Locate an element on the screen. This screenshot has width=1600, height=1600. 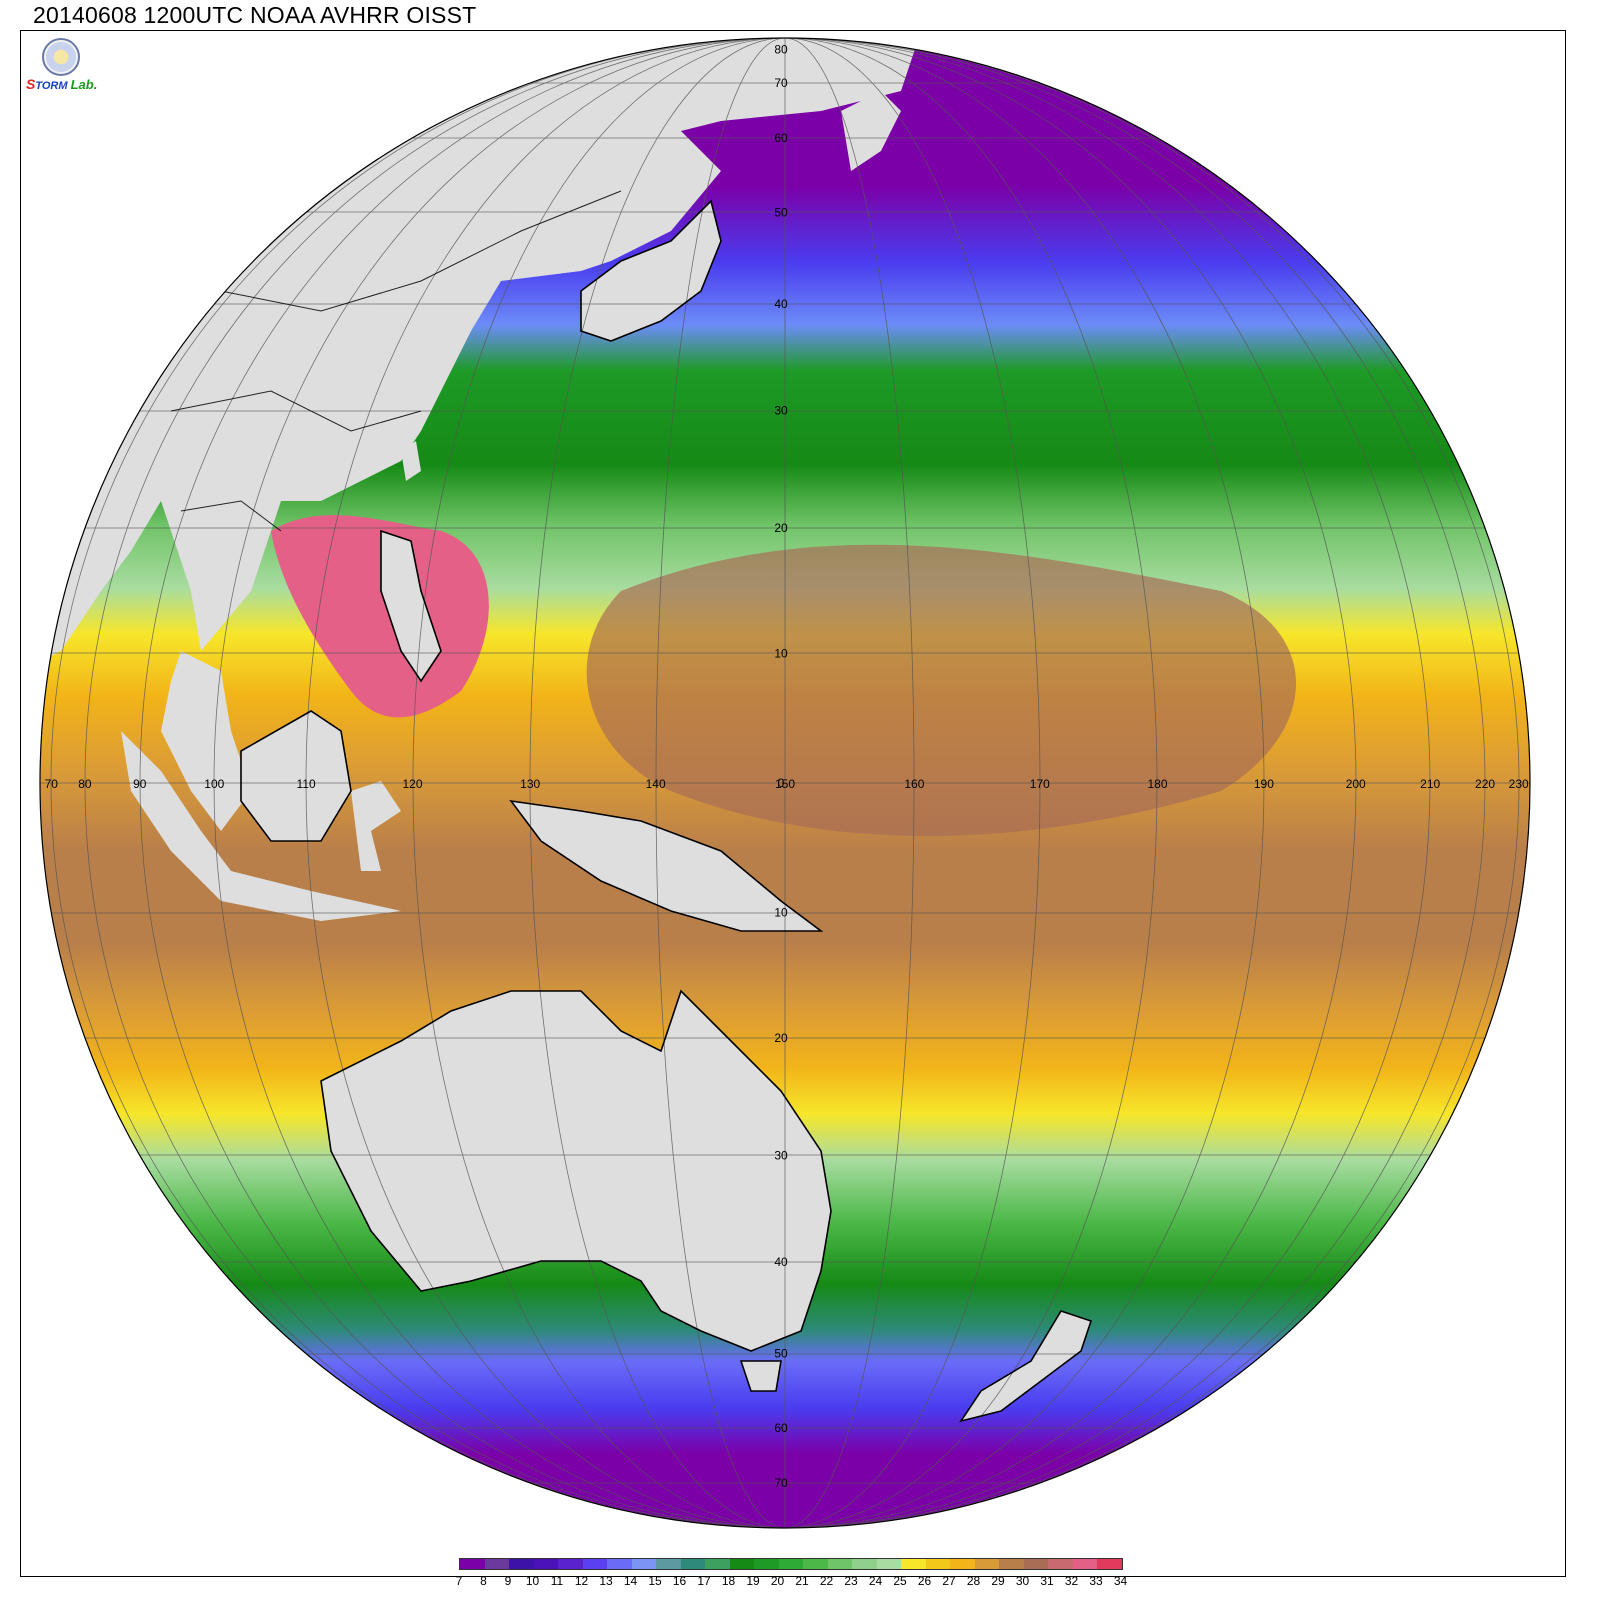
longitude-label: 100 is located at coordinates (214, 784).